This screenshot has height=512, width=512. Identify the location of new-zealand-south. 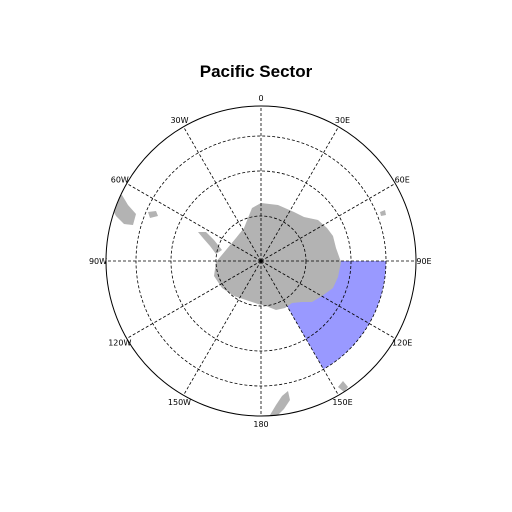
(280, 403).